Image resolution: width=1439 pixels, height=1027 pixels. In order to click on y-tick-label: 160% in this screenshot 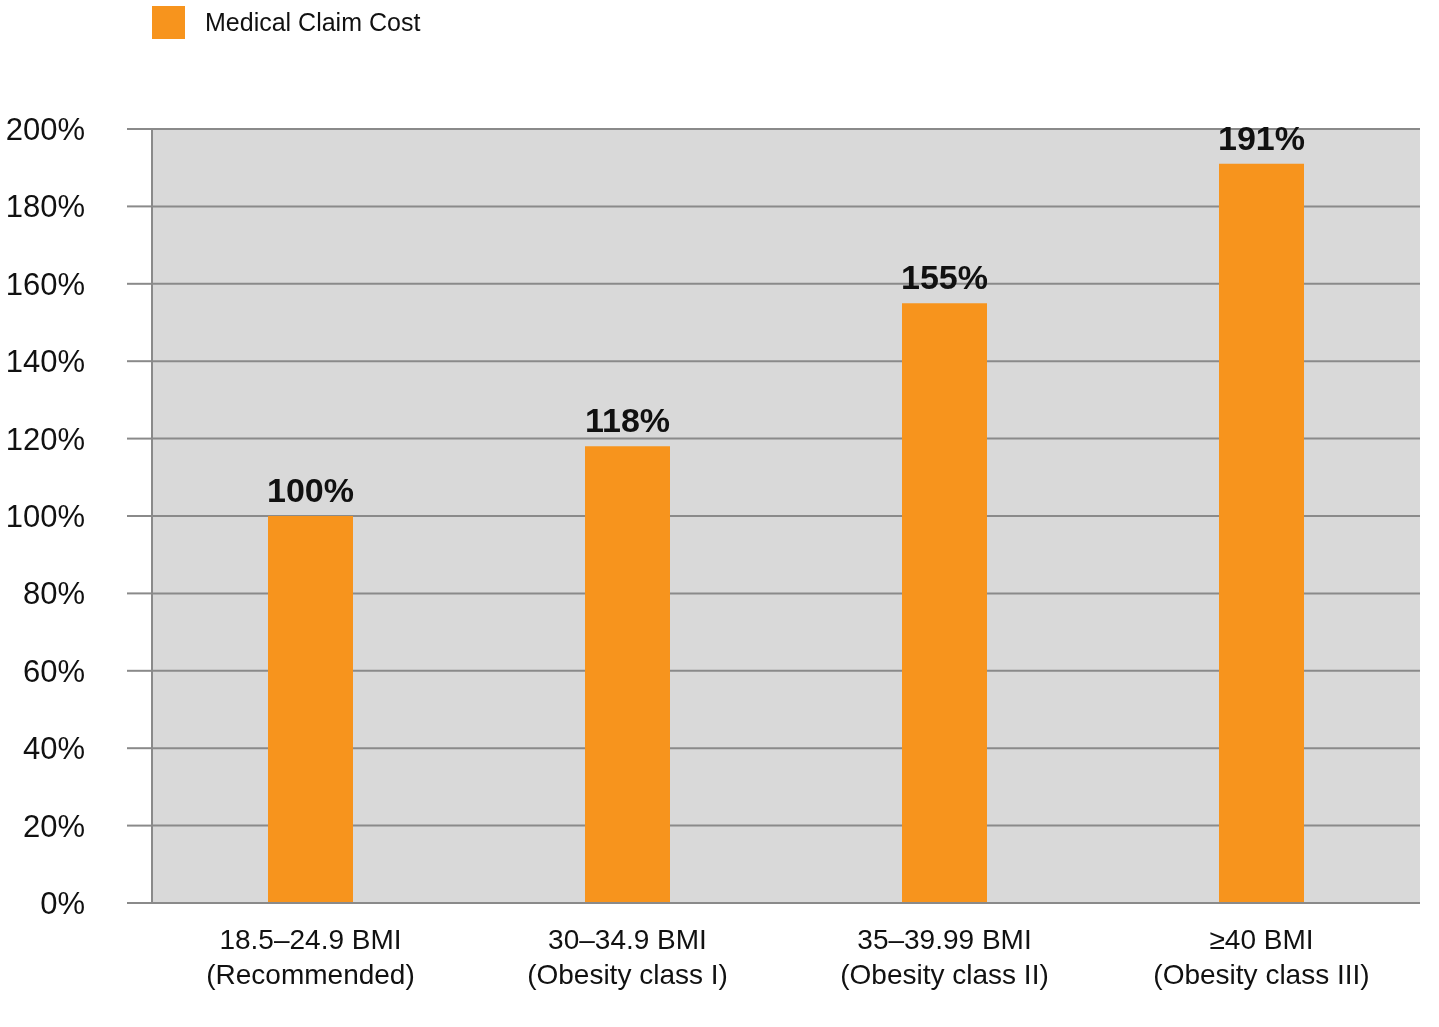, I will do `click(45, 284)`.